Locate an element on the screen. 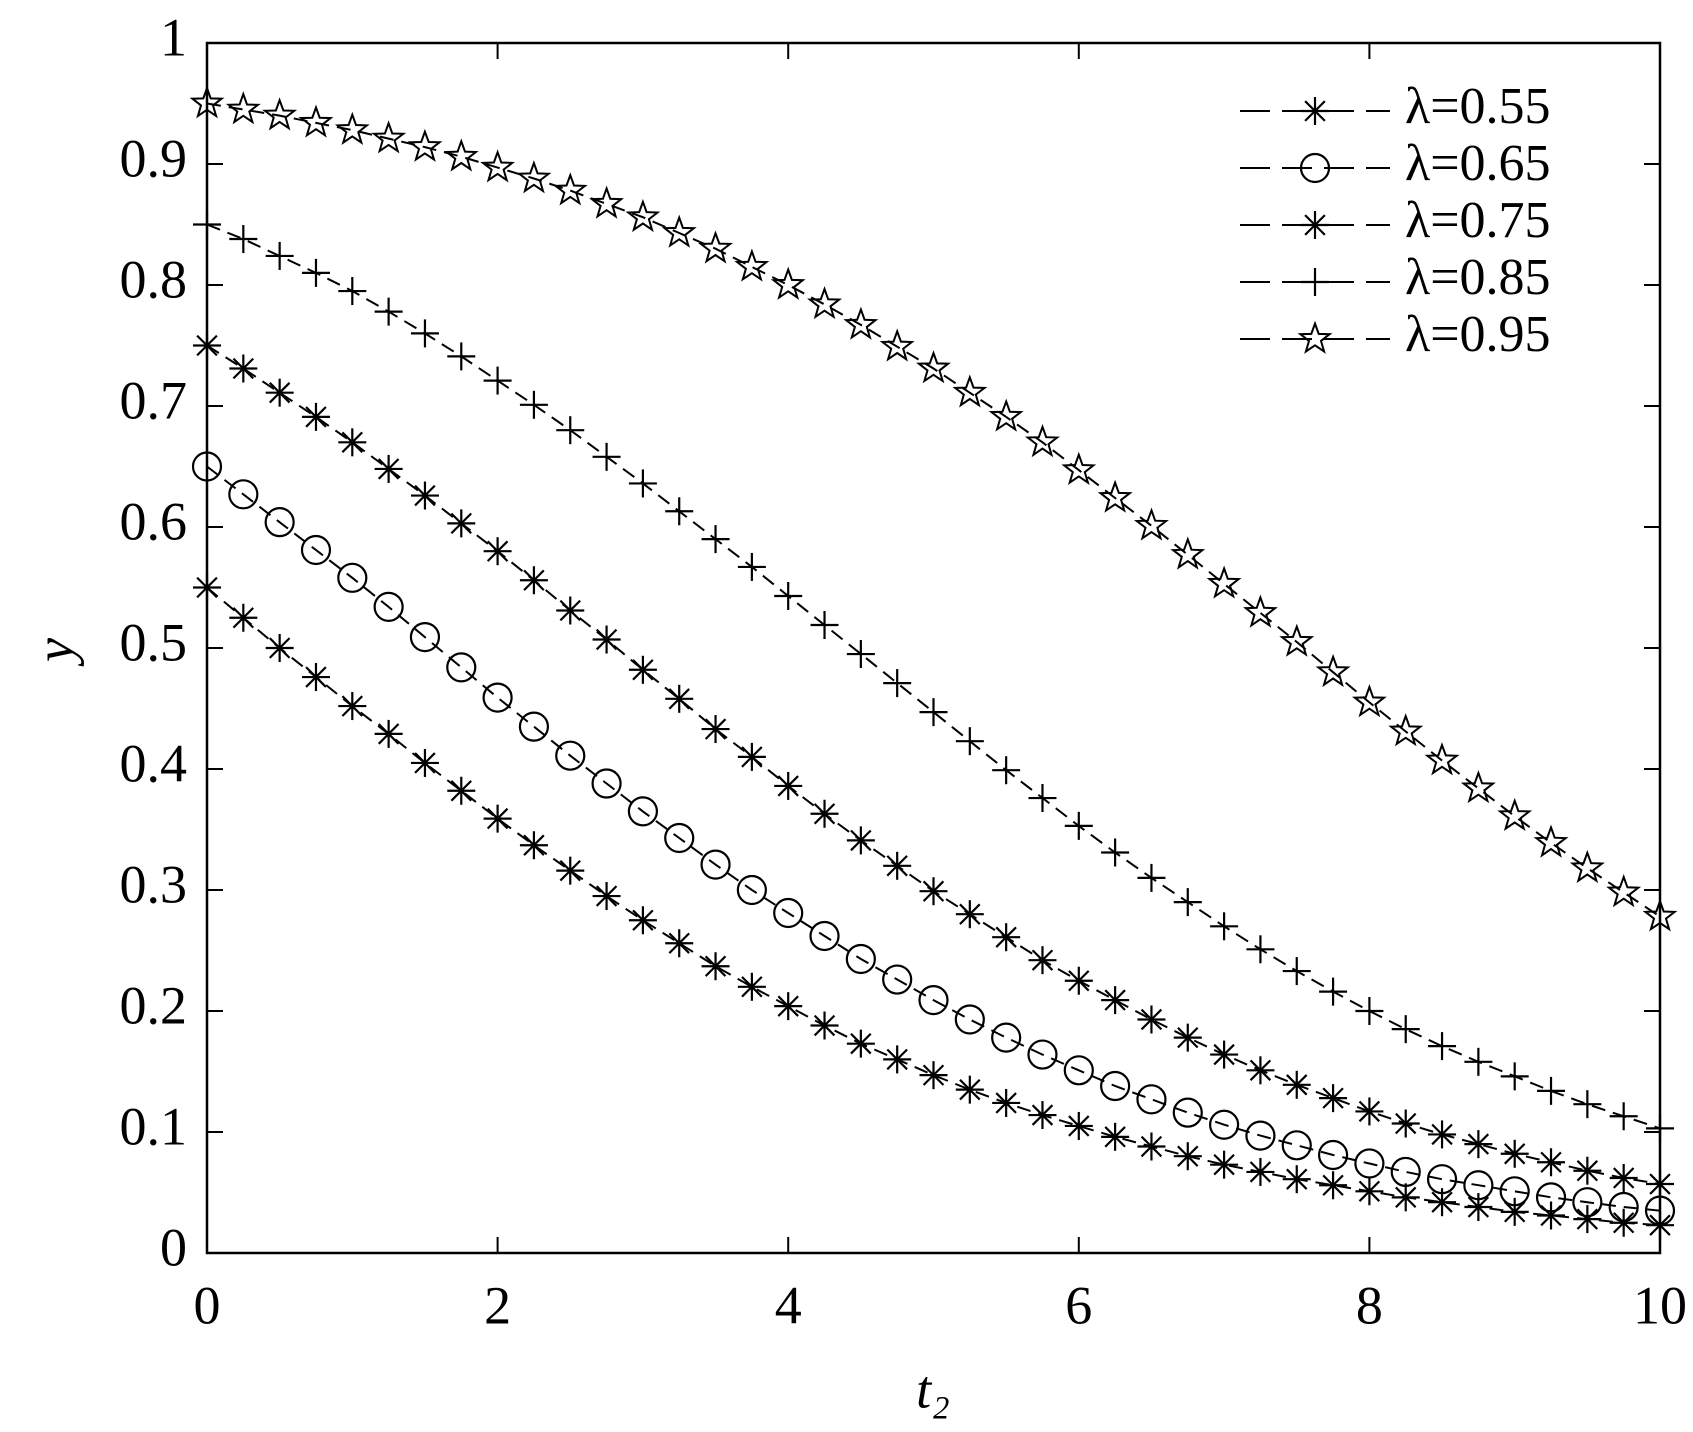  y-tick-label: 0.5 is located at coordinates (154, 642).